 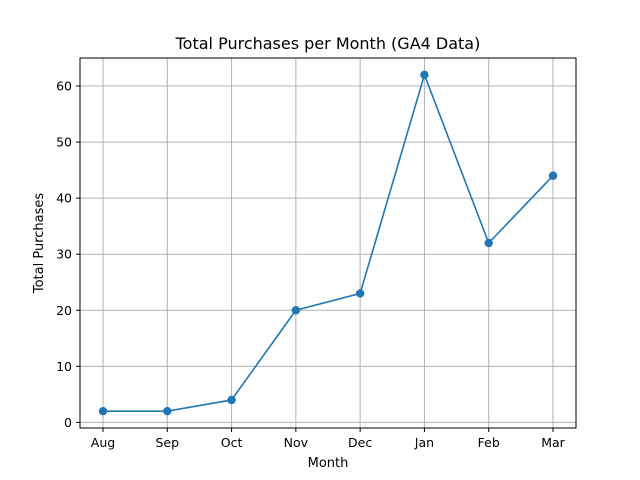 I want to click on y-tick-label: 50, so click(x=64, y=142).